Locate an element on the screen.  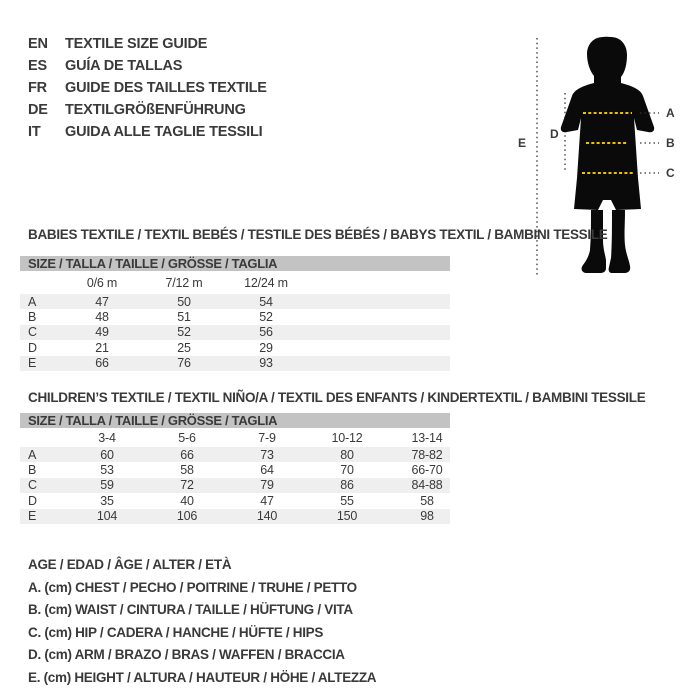
cell: 70 is located at coordinates (347, 470).